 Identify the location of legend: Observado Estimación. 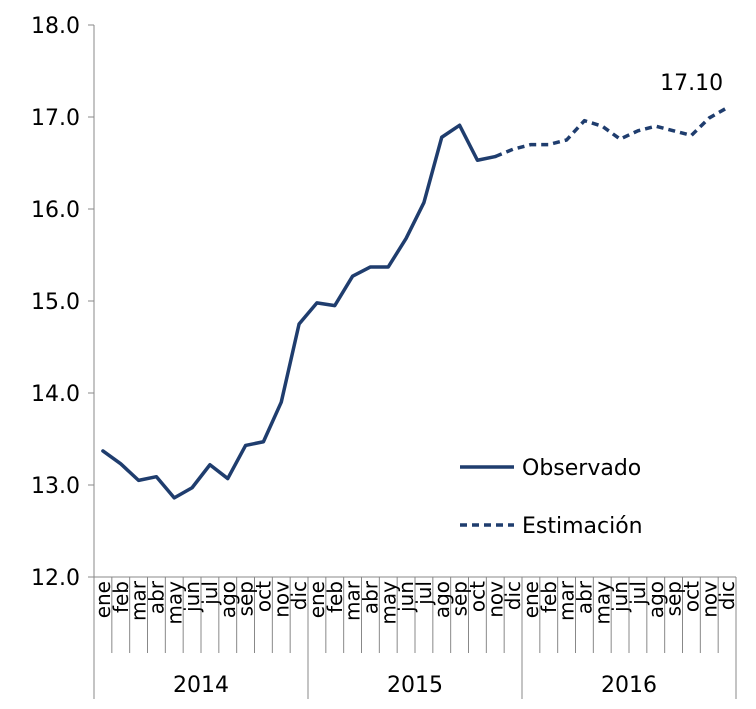
(551, 497).